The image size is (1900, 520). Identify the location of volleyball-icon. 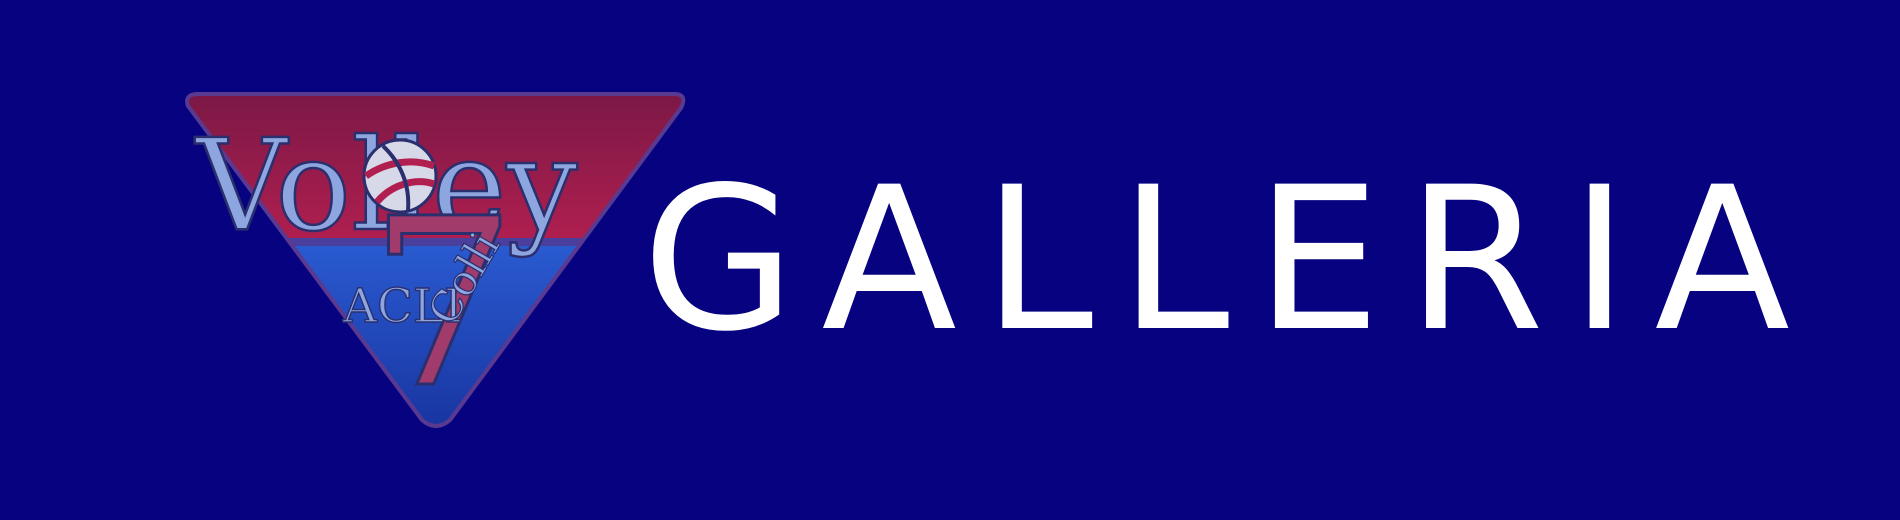
(400, 176).